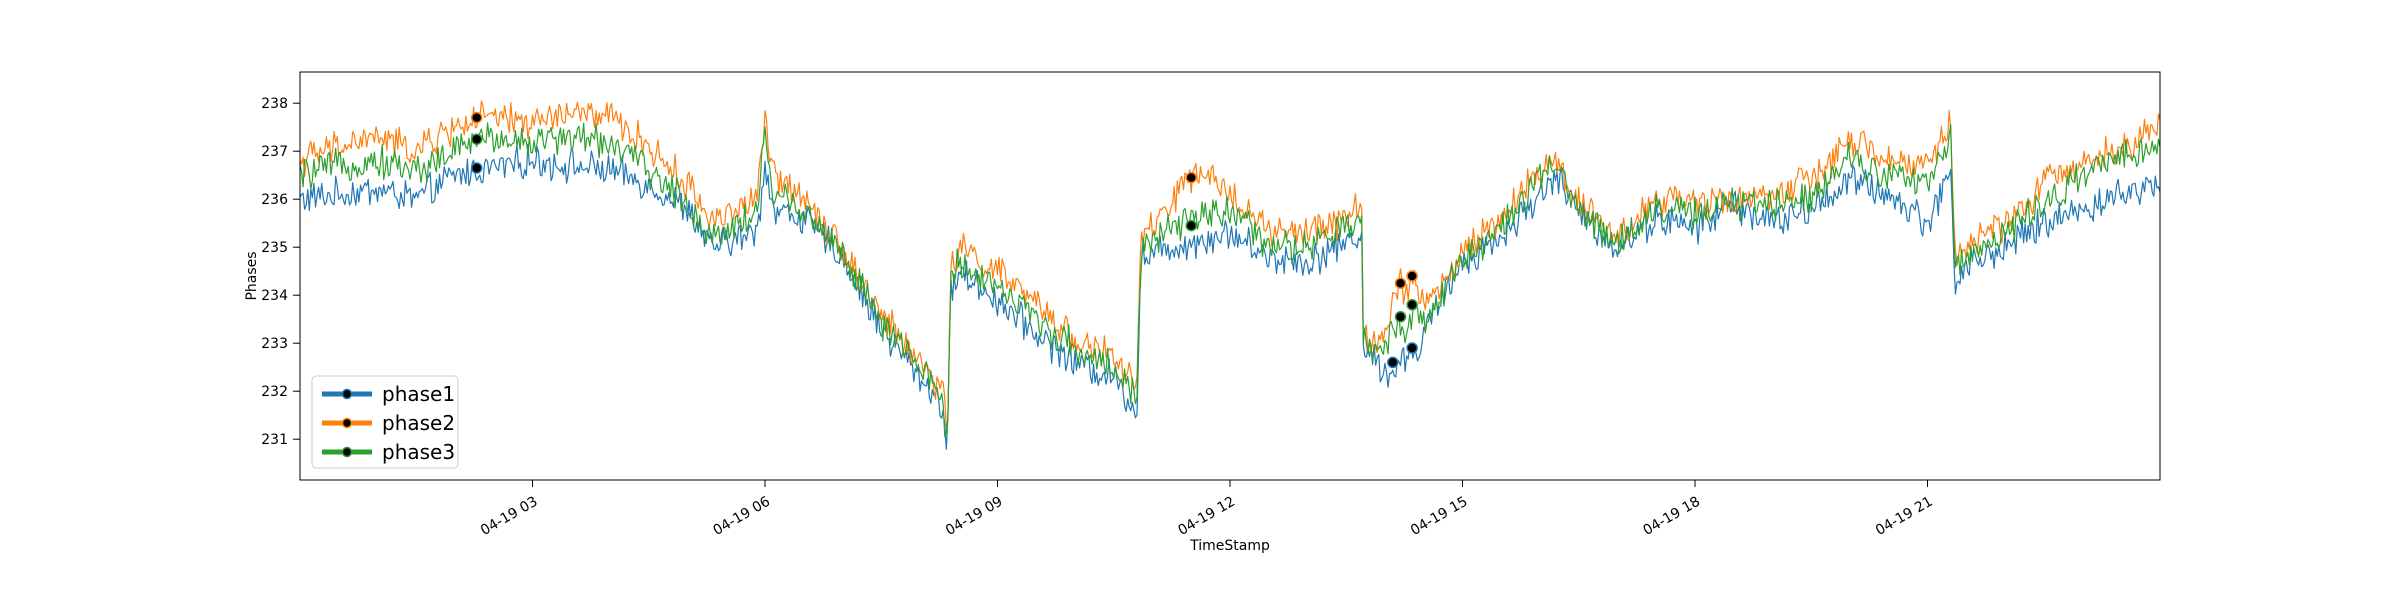 Image resolution: width=2400 pixels, height=600 pixels. Describe the element at coordinates (274, 344) in the screenshot. I see `y-tick-label: 233` at that location.